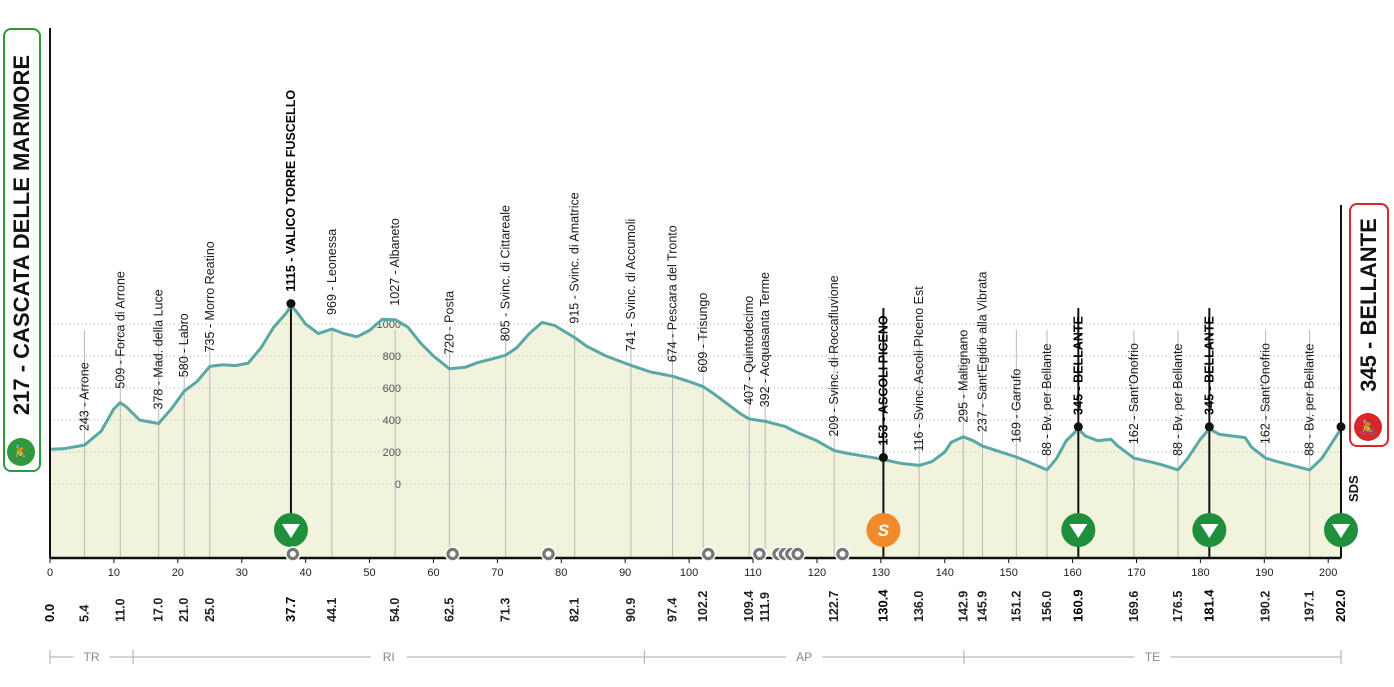 This screenshot has width=1394, height=687. I want to click on km-tick-label: 30, so click(242, 573).